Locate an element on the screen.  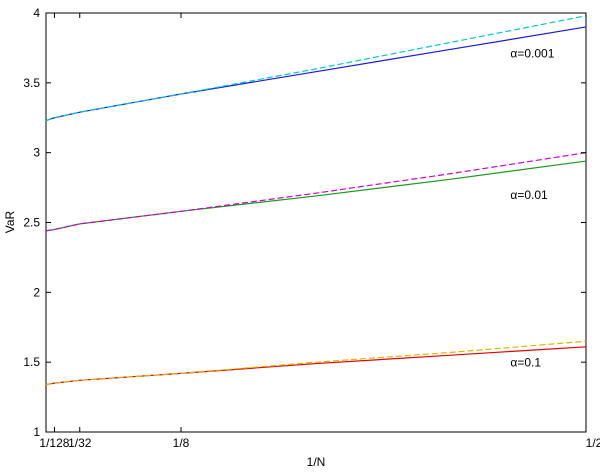
x-tick-label-4: 1/2 is located at coordinates (593, 443).